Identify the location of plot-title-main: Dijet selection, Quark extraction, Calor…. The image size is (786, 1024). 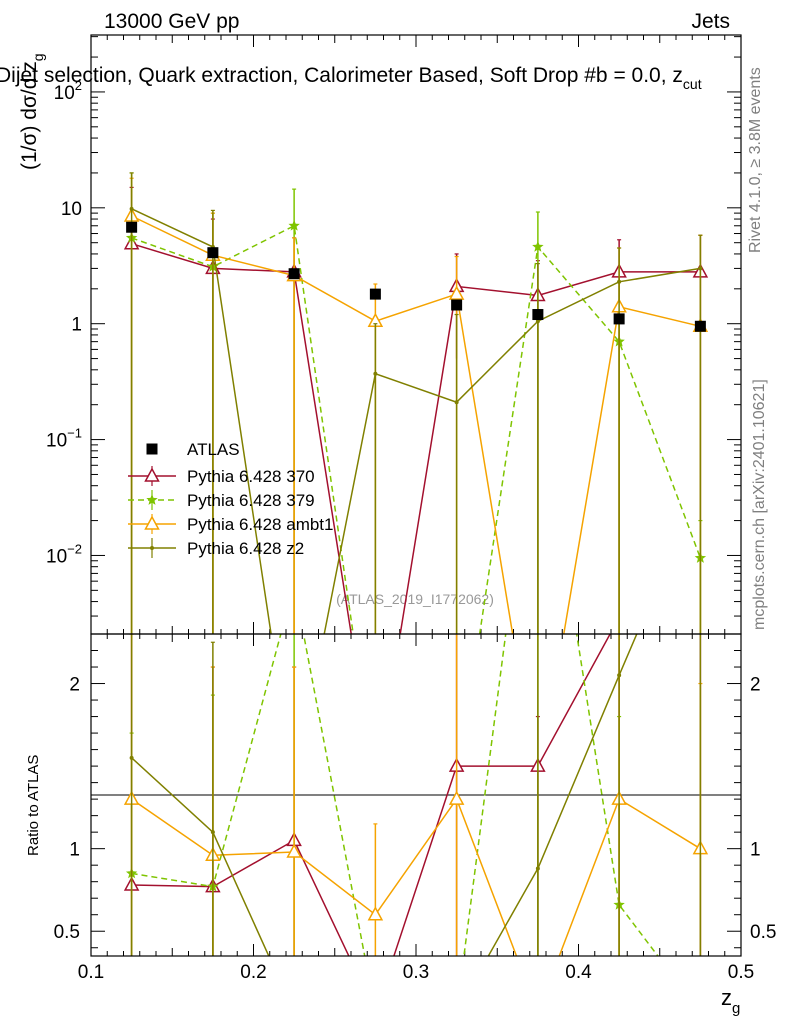
(341, 75).